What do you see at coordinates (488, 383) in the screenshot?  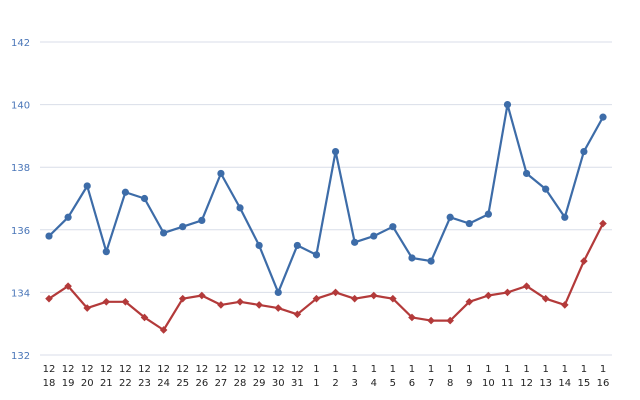 I see `x-tick-label-day: 10` at bounding box center [488, 383].